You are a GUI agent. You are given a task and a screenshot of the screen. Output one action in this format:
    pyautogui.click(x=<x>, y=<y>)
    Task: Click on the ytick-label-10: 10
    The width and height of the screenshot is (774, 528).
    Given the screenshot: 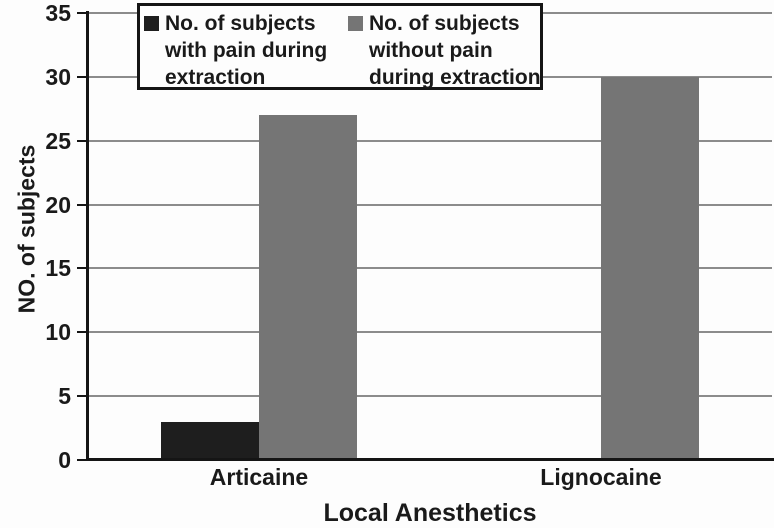 What is the action you would take?
    pyautogui.click(x=58, y=332)
    